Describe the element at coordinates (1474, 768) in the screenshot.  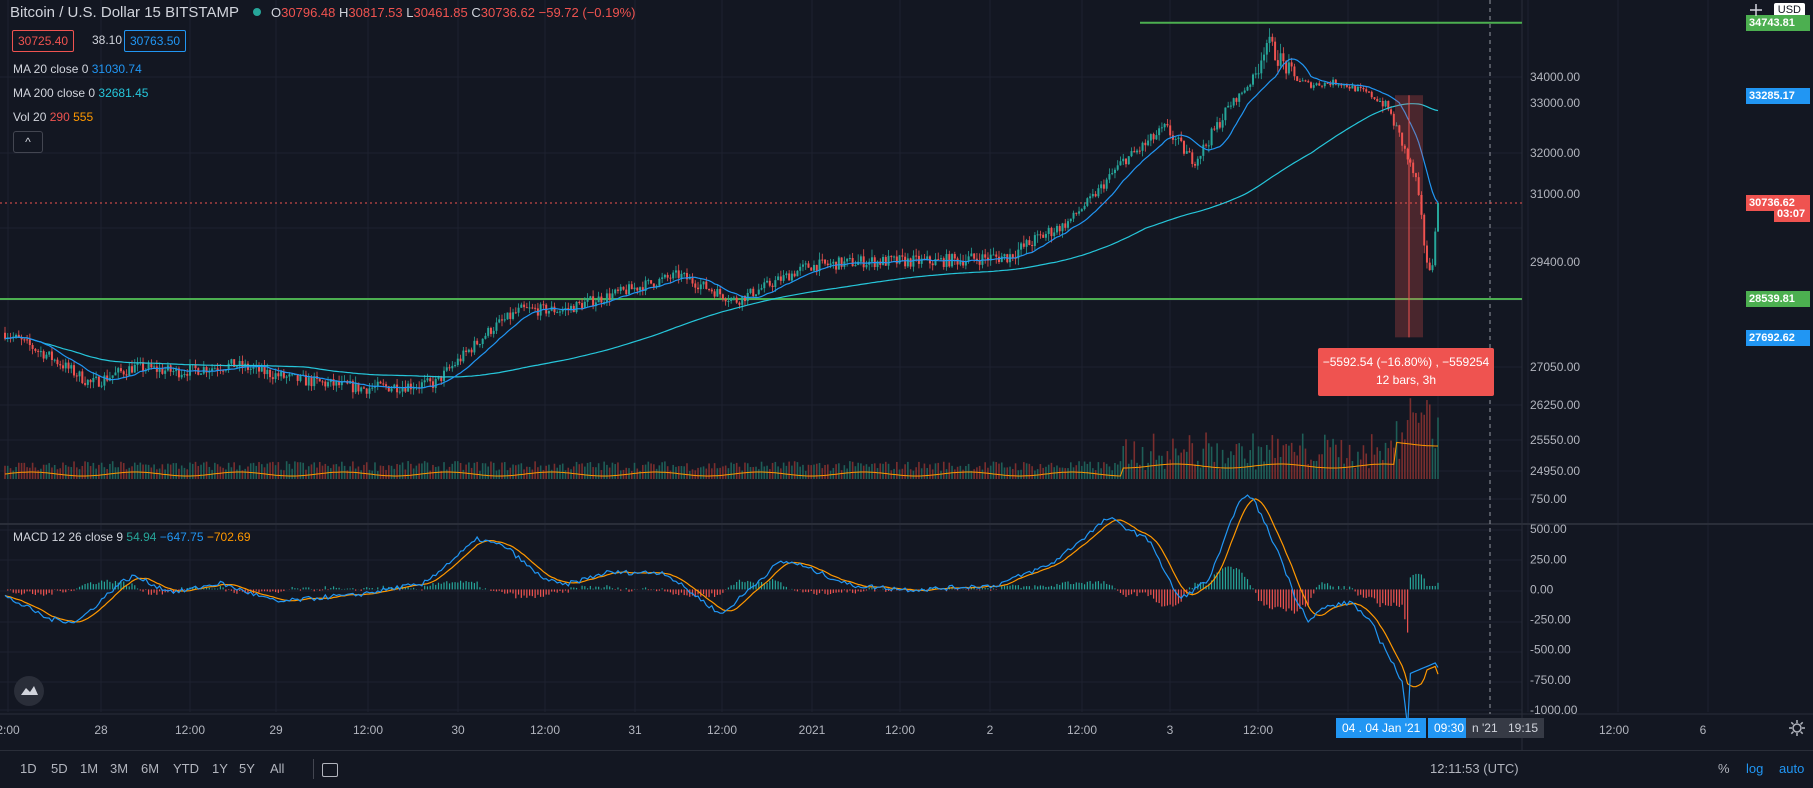
I see `utc-clock: 12:11:53 (UTC)` at that location.